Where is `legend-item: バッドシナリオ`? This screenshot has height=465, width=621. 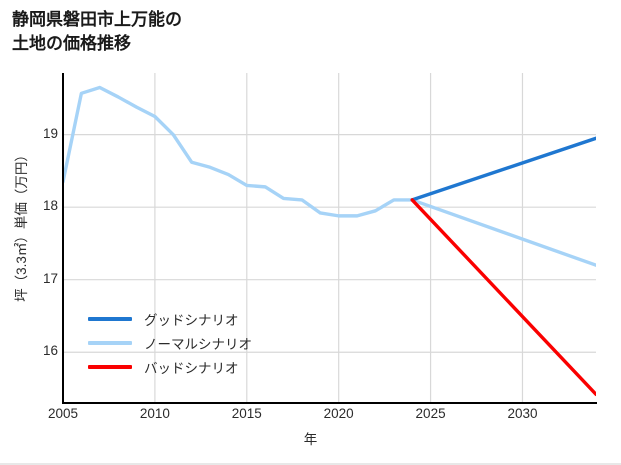
legend-item: バッドシナリオ is located at coordinates (170, 367).